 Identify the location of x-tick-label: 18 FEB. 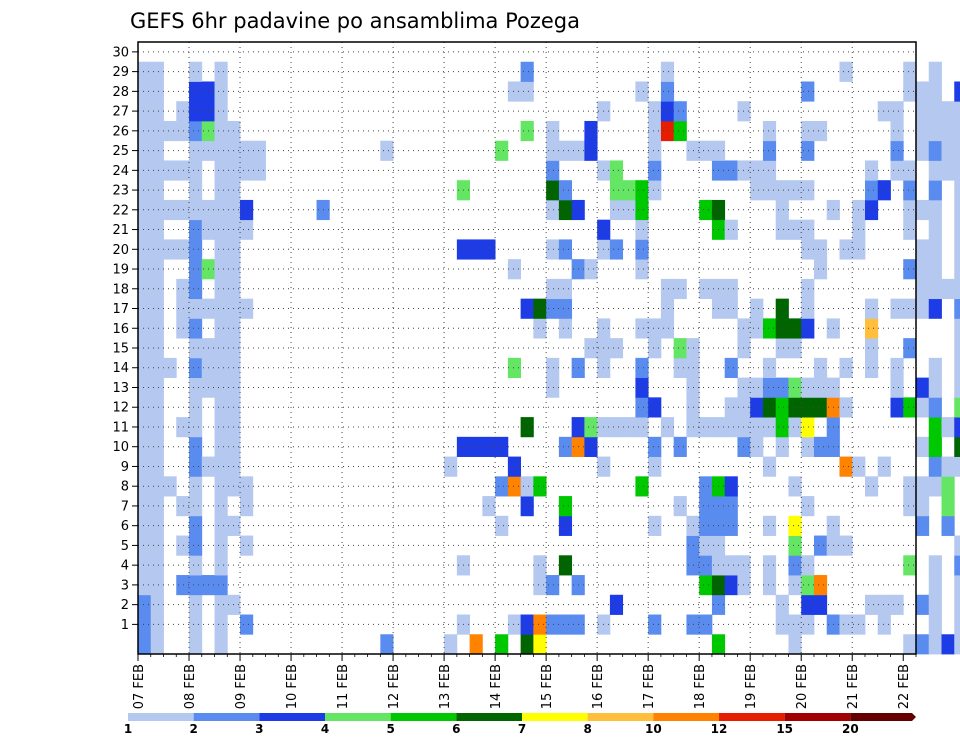
(700, 686).